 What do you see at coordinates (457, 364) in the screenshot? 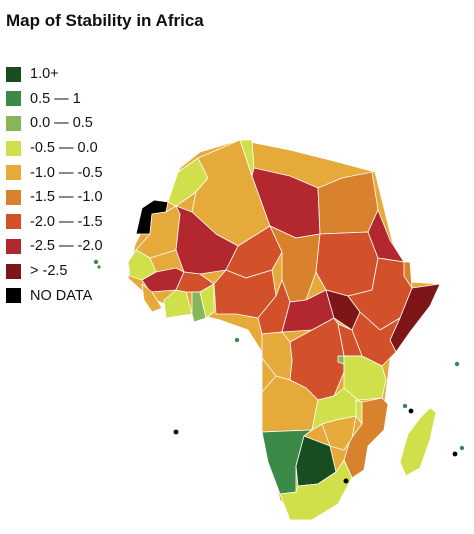
I see `island-seychelles` at bounding box center [457, 364].